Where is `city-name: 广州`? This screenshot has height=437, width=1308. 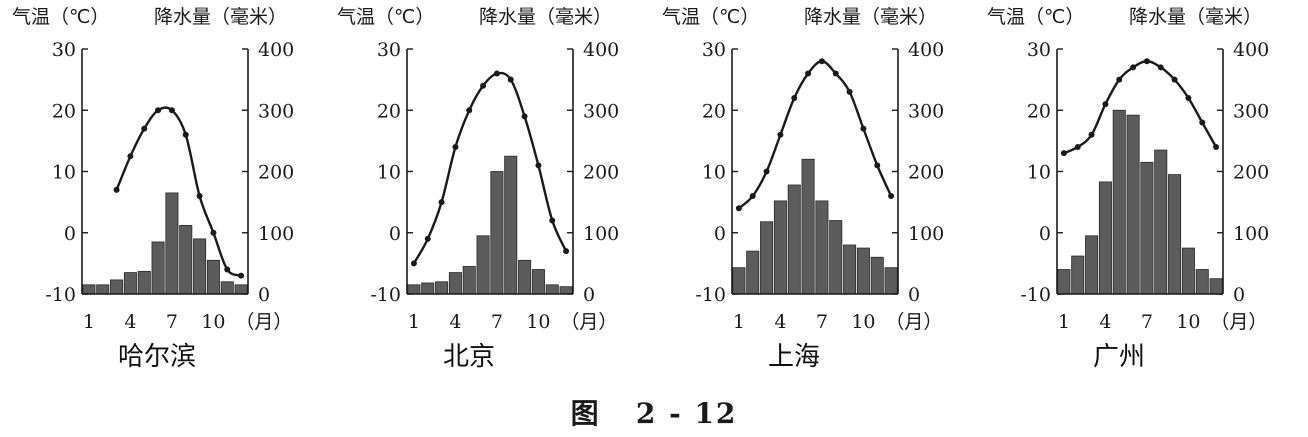 city-name: 广州 is located at coordinates (1119, 357).